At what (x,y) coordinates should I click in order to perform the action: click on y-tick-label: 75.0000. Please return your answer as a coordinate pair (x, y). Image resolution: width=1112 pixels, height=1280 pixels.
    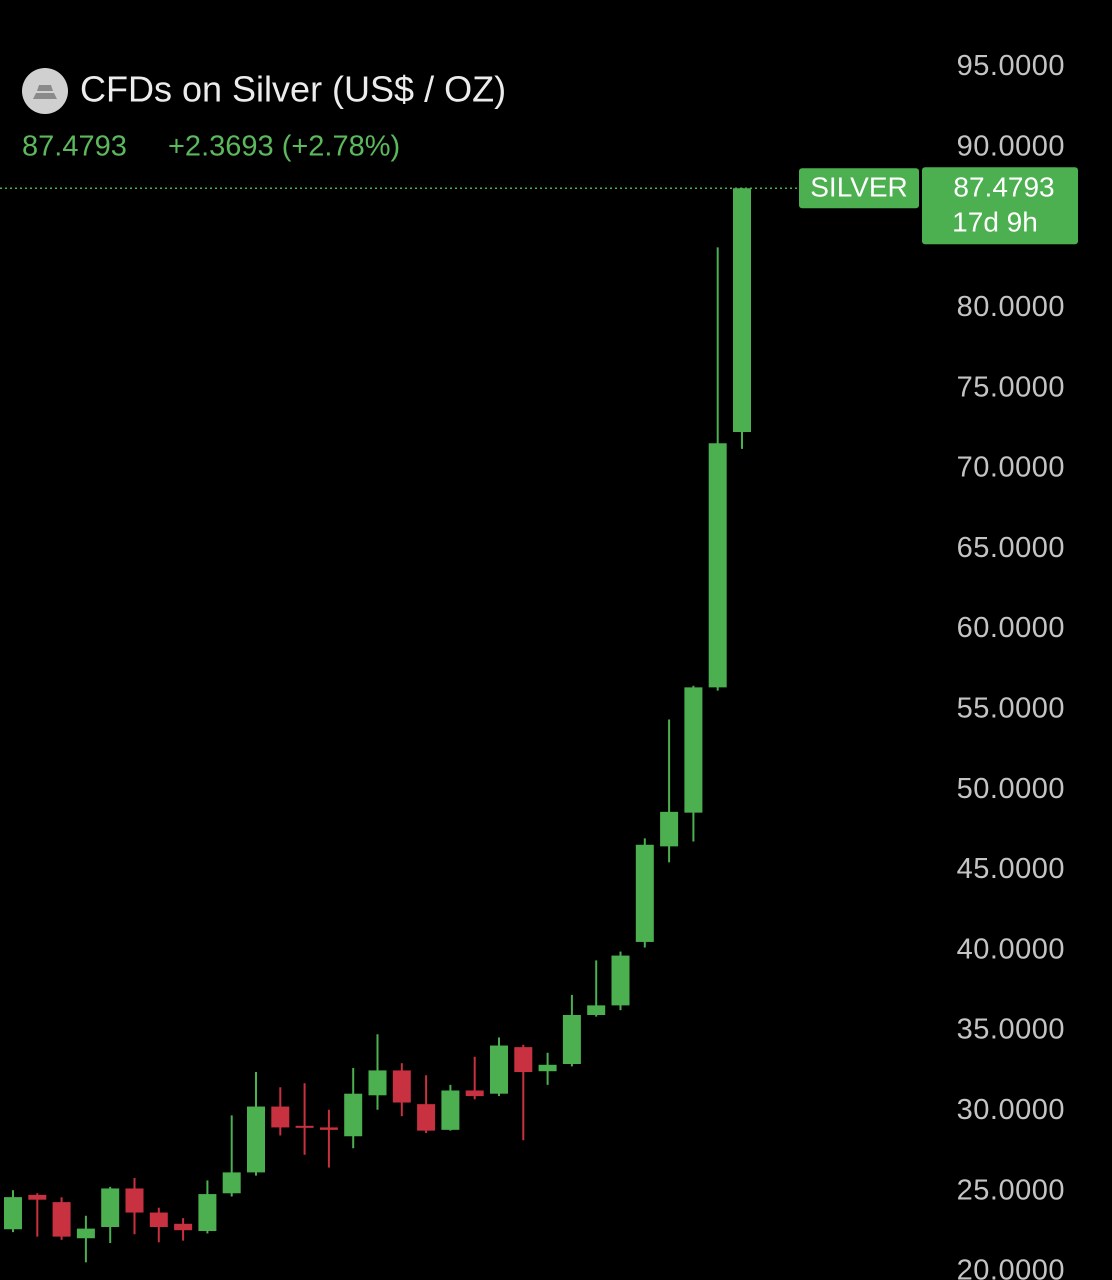
    Looking at the image, I should click on (1011, 387).